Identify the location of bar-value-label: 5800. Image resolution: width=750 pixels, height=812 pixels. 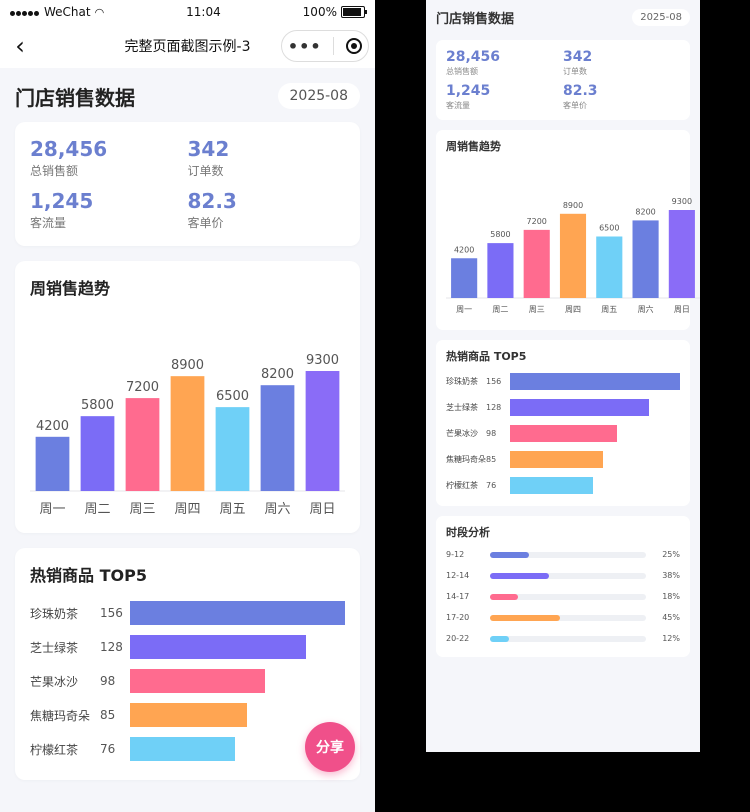
(97, 405).